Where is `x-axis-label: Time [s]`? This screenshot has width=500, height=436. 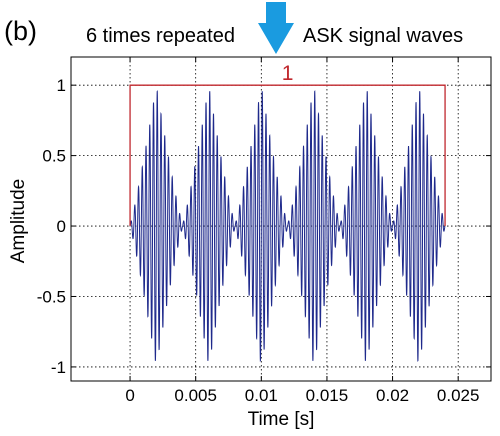
x-axis-label: Time [s] is located at coordinates (281, 419).